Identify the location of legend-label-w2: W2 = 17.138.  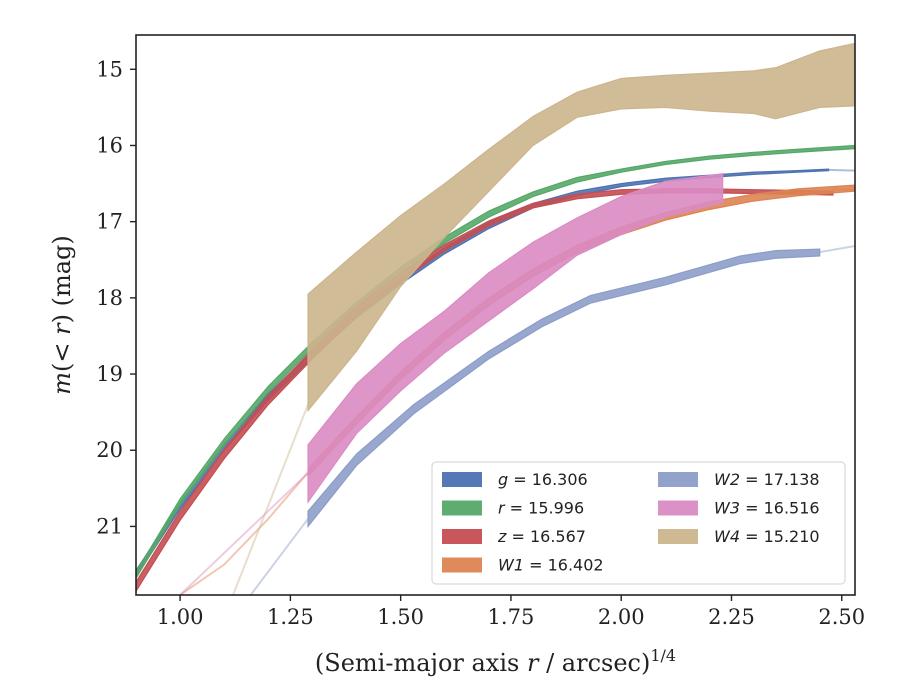
(767, 479).